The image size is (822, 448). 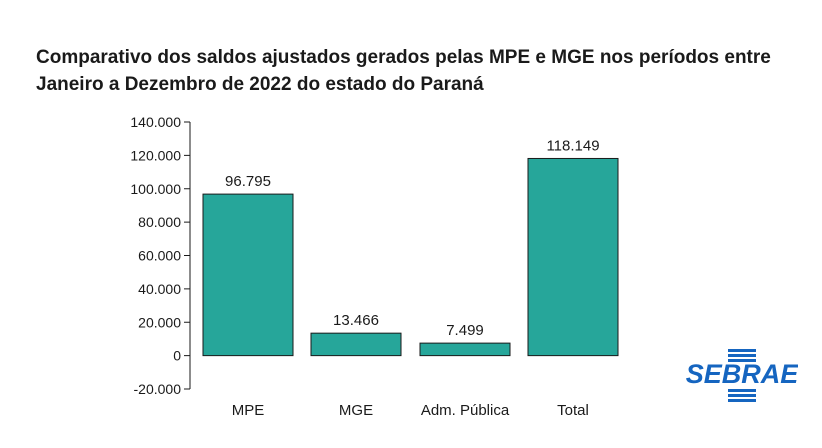 I want to click on category-label: Total, so click(x=573, y=410).